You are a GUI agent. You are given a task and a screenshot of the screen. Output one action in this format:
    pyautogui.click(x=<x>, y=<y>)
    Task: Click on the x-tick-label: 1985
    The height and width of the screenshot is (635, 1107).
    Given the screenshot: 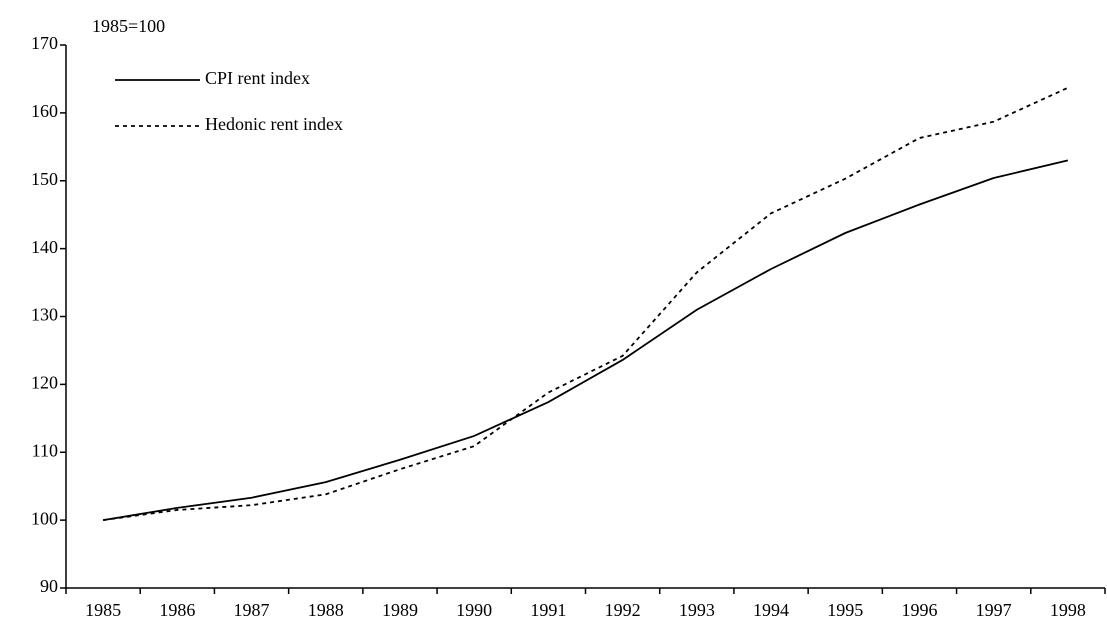 What is the action you would take?
    pyautogui.click(x=103, y=610)
    